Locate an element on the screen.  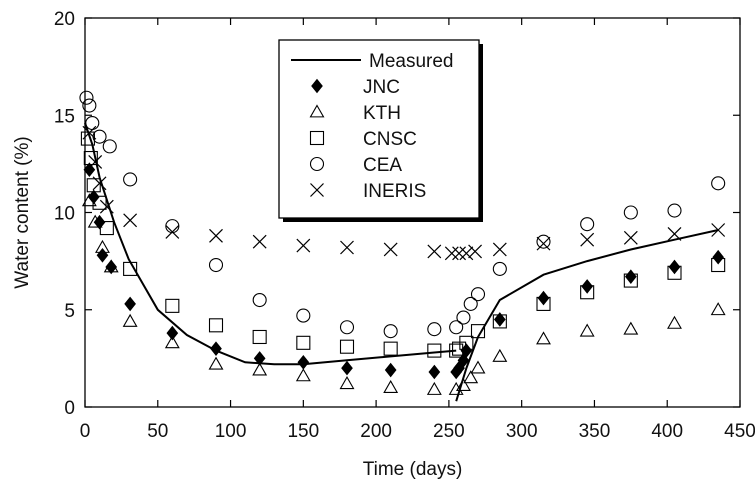
y-tick-label: 20 is located at coordinates (64, 19).